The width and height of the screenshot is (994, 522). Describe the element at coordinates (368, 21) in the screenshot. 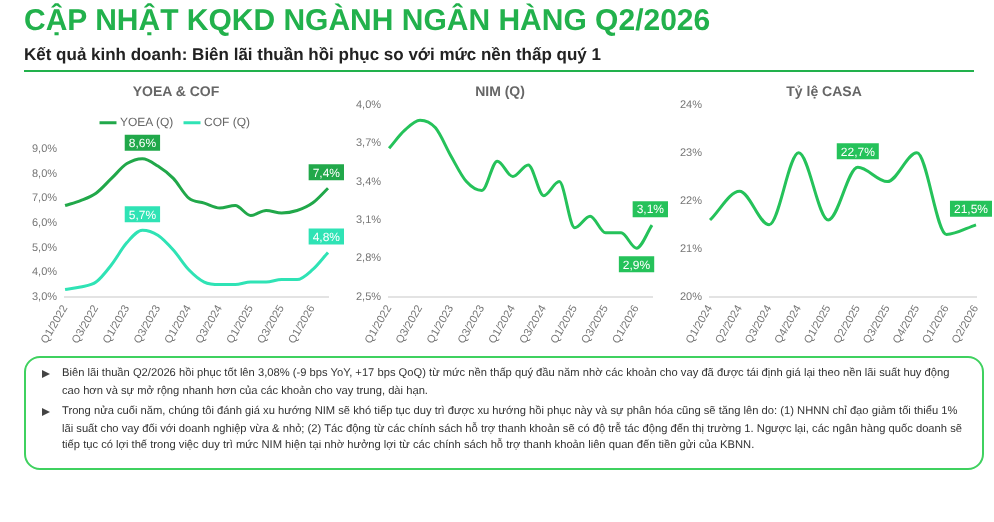

I see `text: CẬP NHẬT KQKD NGÀNH NGÂN HÀNG Q2/2026` at that location.